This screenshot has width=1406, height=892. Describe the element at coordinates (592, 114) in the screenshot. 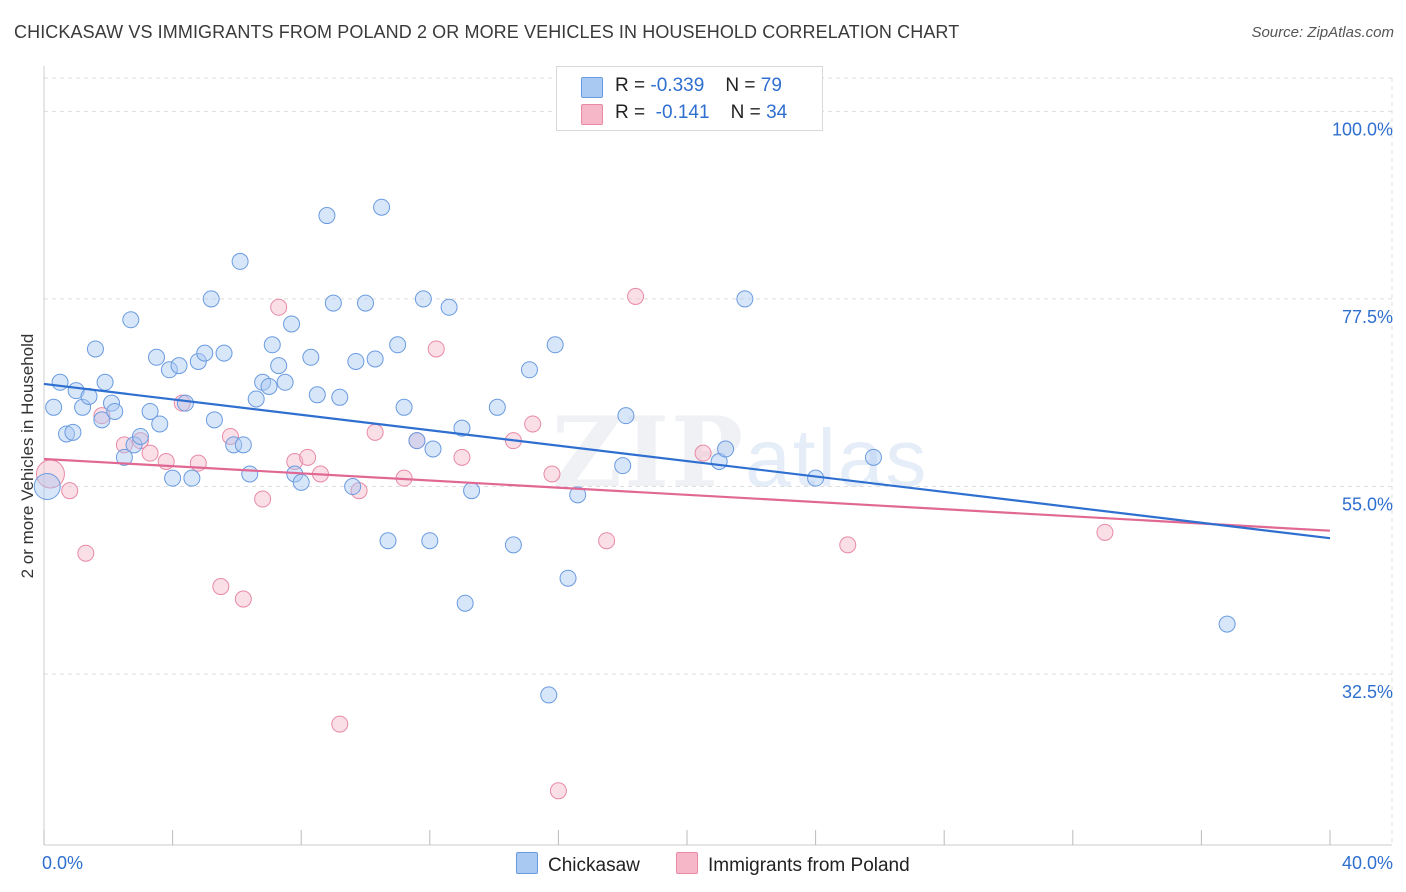

I see `legend-swatch-poland` at that location.